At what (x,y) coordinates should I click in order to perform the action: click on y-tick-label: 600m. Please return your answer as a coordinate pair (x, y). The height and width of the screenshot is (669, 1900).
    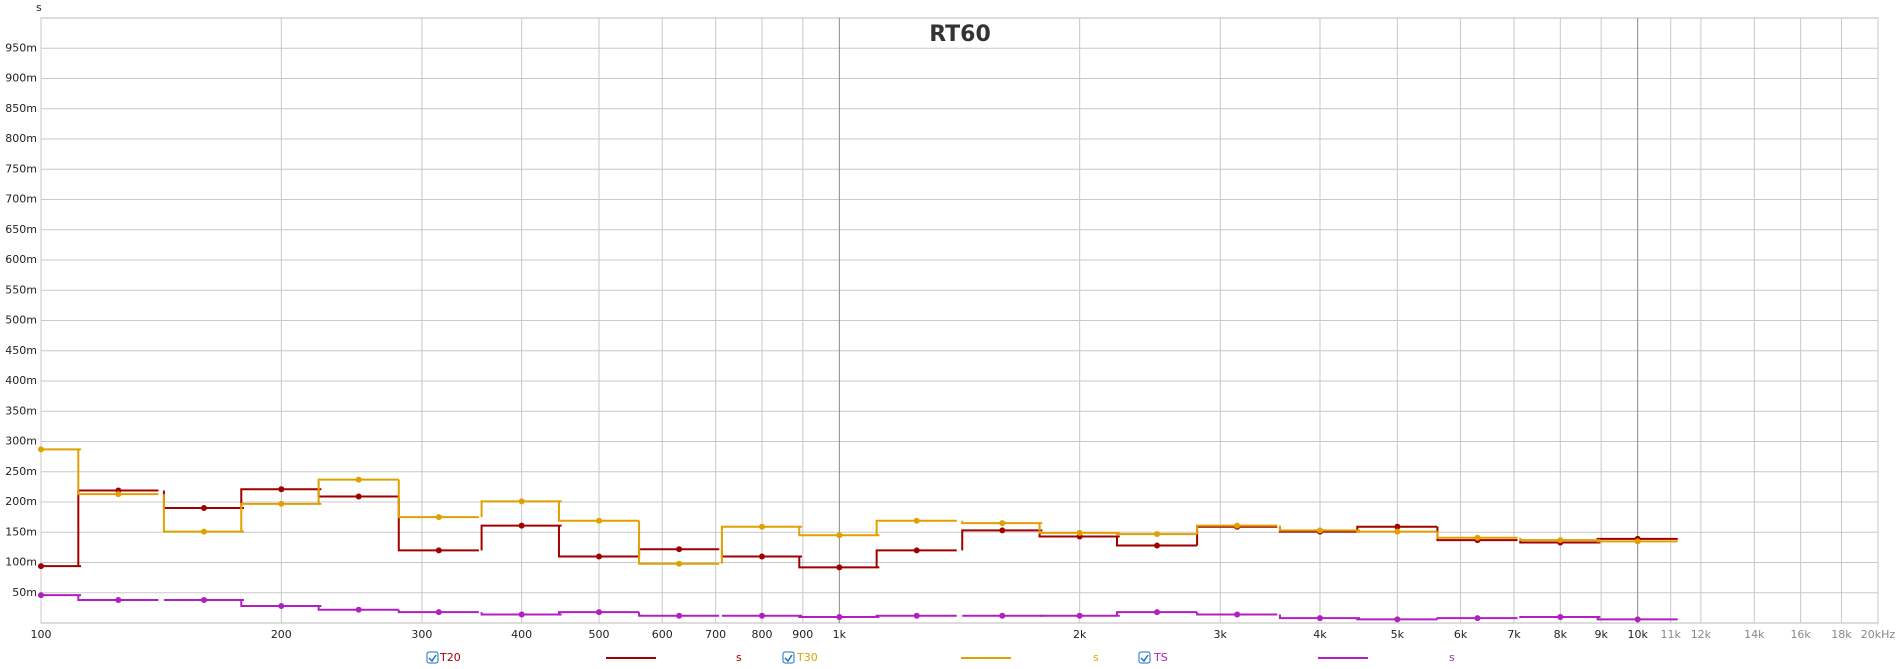
    Looking at the image, I should click on (21, 259).